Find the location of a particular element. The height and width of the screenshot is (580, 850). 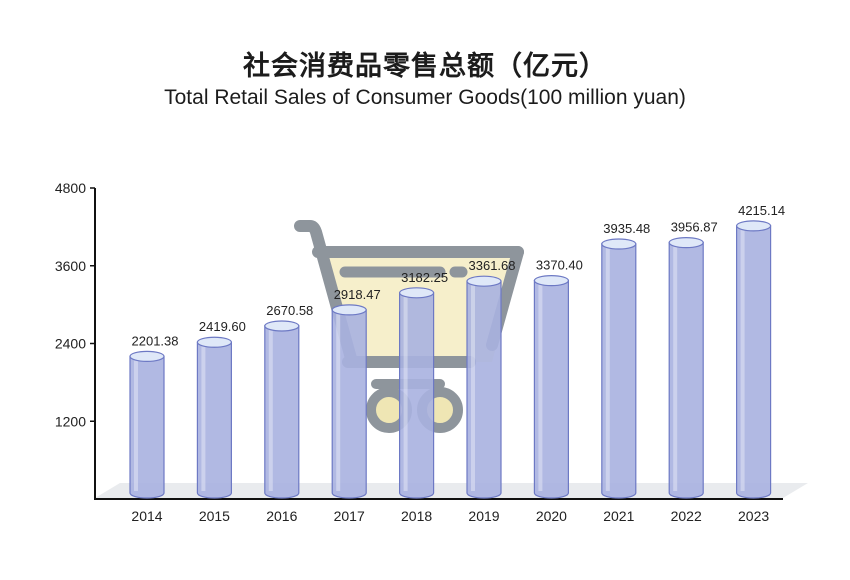

x-tick-label: 2014 is located at coordinates (146, 516).